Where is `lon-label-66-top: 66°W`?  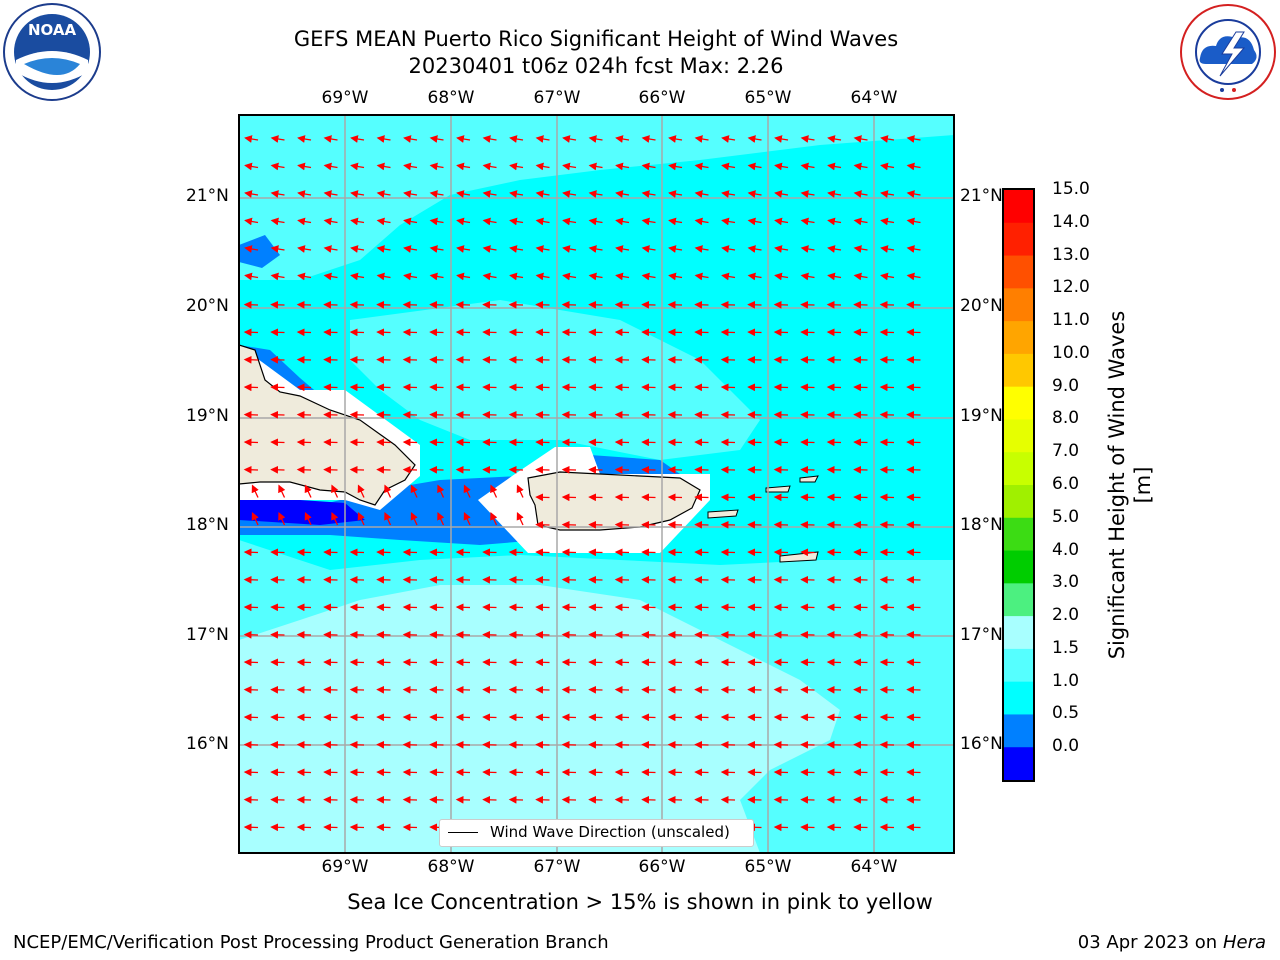 lon-label-66-top: 66°W is located at coordinates (662, 98).